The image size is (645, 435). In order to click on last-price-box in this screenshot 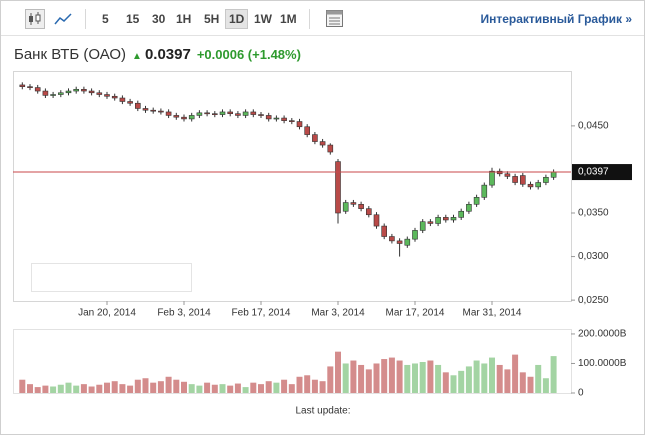, I will do `click(602, 172)`.